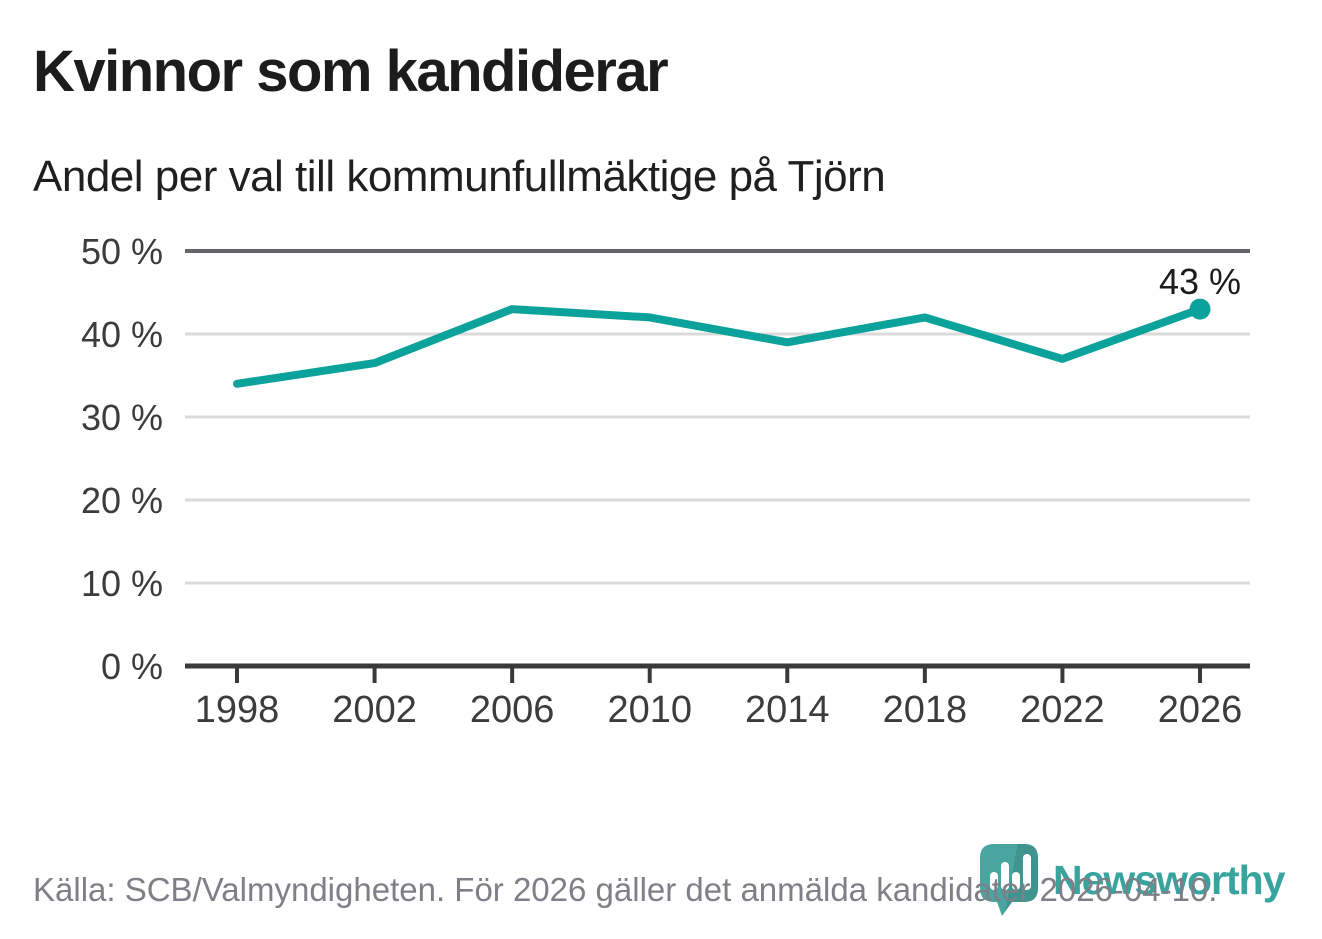 The width and height of the screenshot is (1322, 939). Describe the element at coordinates (512, 710) in the screenshot. I see `x-tick-label: 2006` at that location.